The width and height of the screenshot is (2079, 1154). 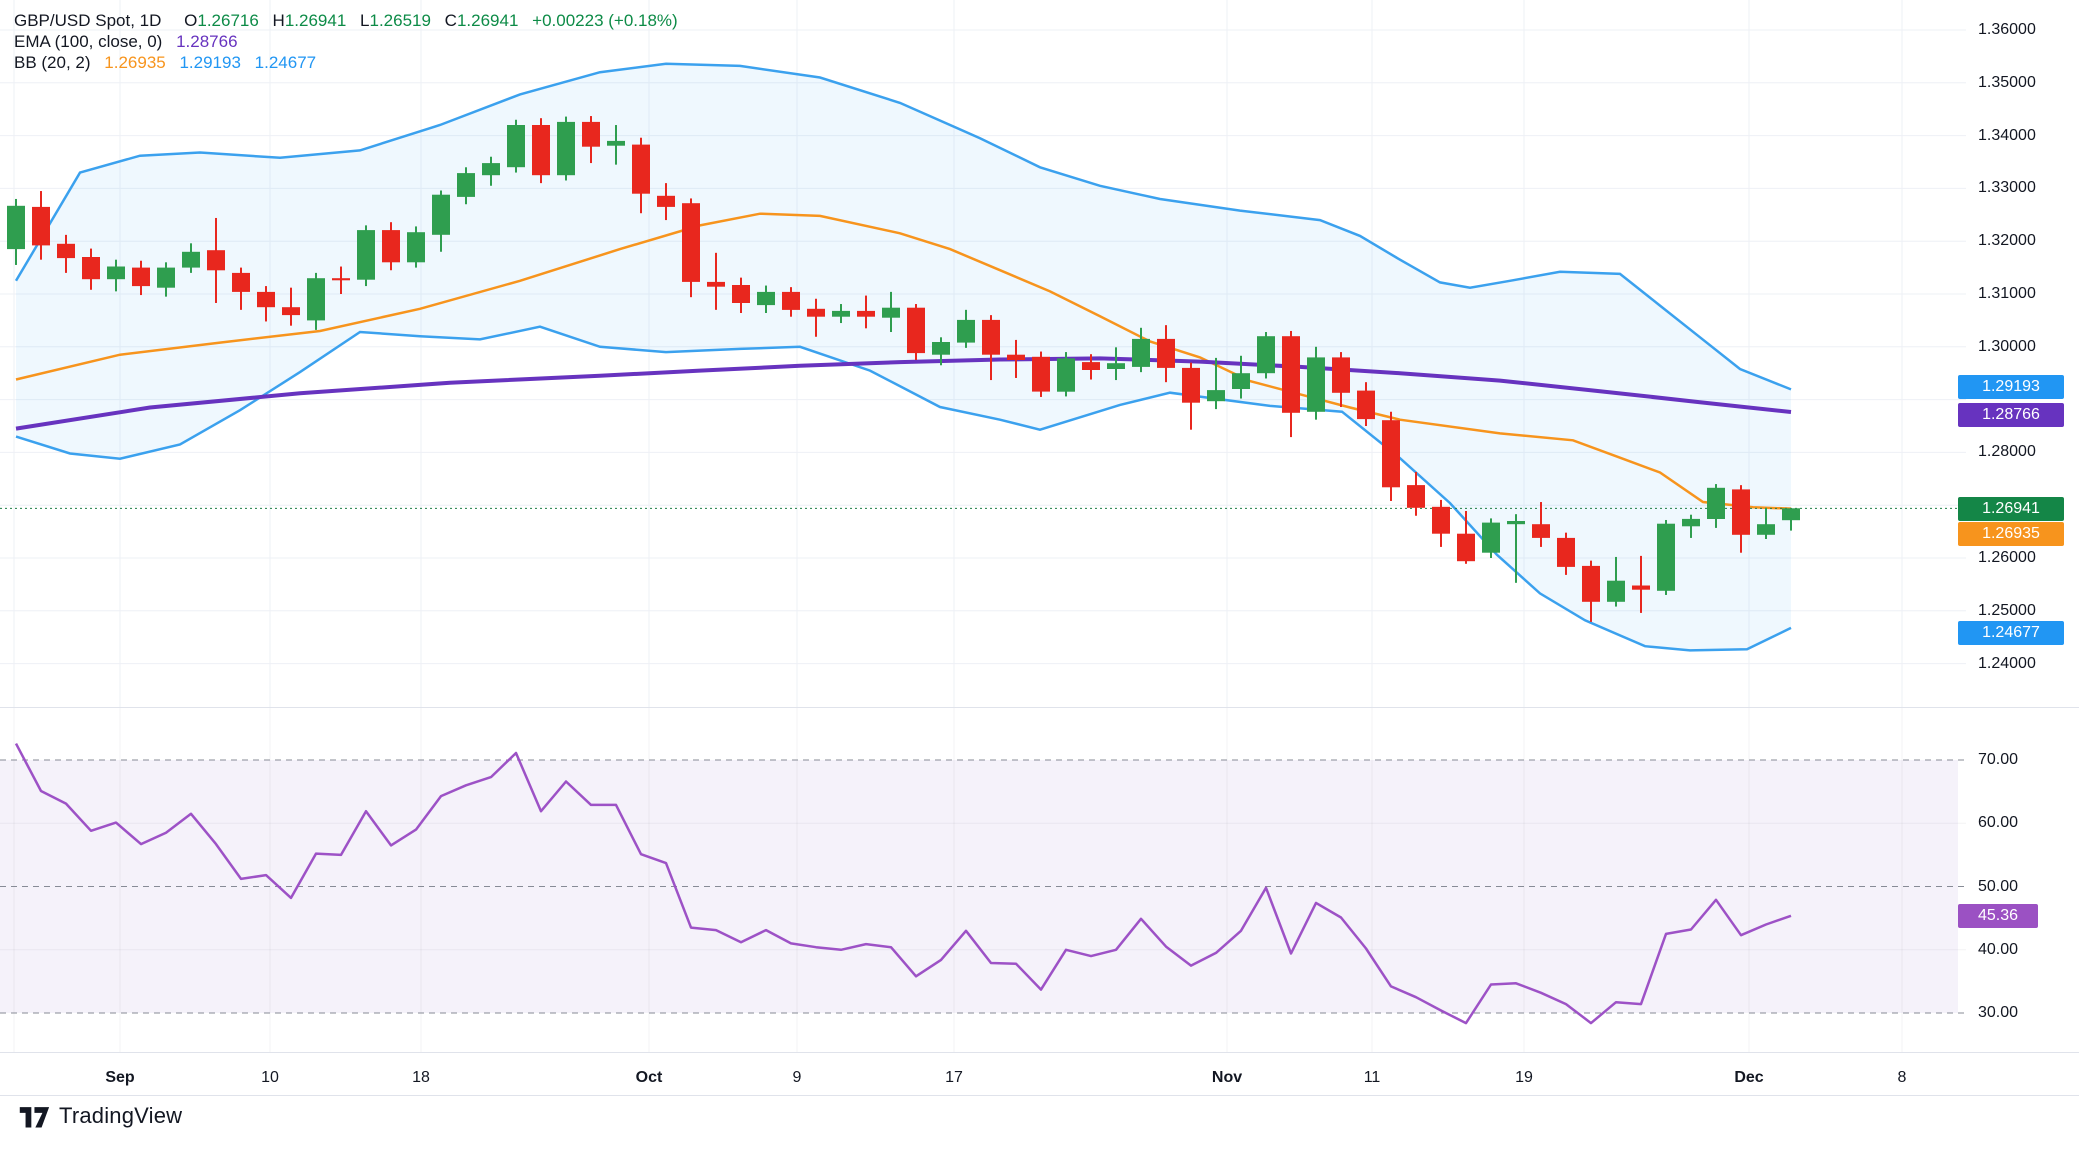 I want to click on price-axis-label: 1.33000, so click(x=2007, y=188).